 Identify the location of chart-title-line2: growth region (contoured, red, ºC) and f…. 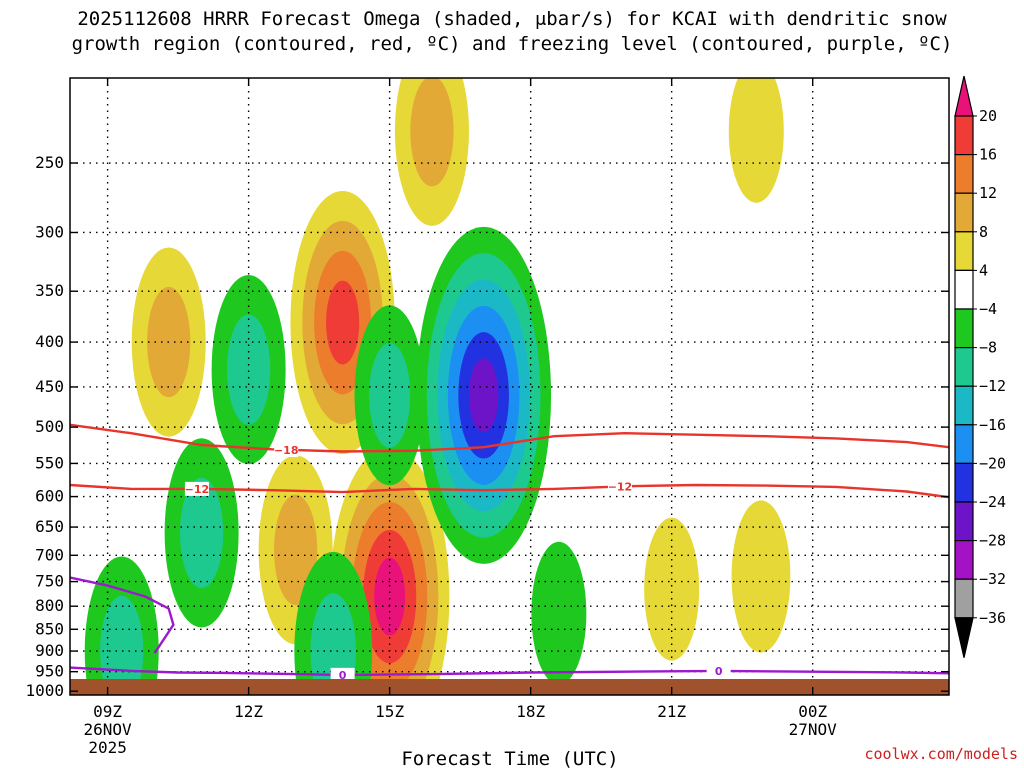
(512, 44).